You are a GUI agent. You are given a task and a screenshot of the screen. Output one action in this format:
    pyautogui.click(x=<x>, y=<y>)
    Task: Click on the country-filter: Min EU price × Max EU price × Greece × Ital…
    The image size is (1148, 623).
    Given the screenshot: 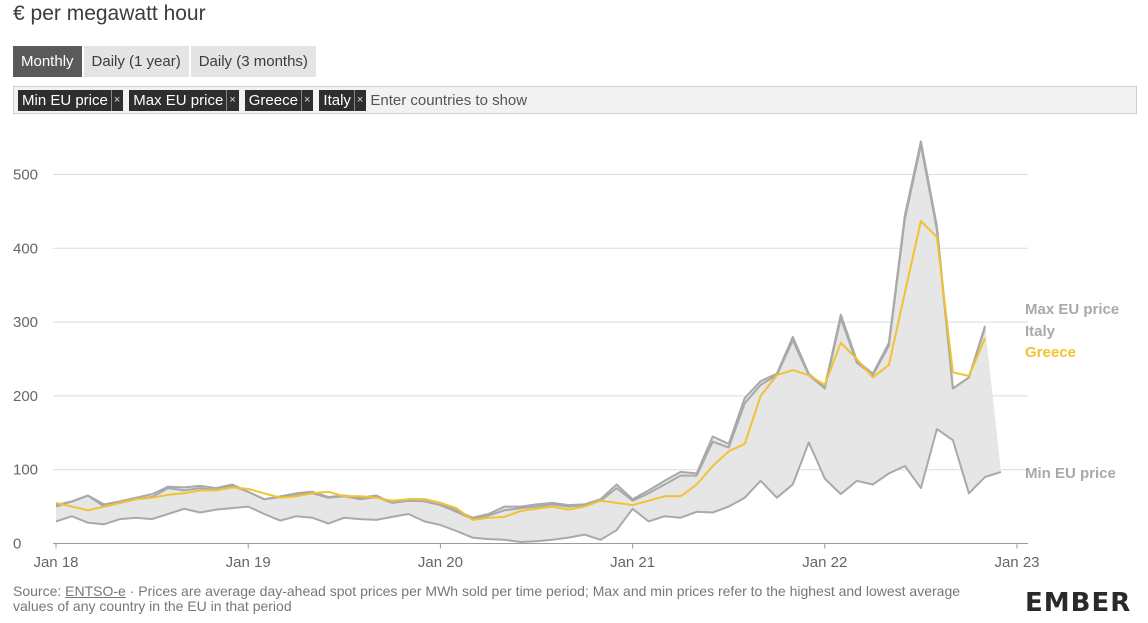 What is the action you would take?
    pyautogui.click(x=575, y=100)
    